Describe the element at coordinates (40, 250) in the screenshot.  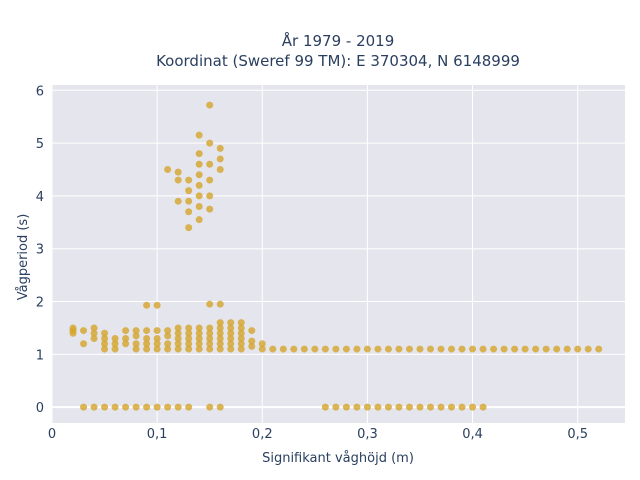
I see `y-tick-labels: 0 1 2 3 4 5 6` at that location.